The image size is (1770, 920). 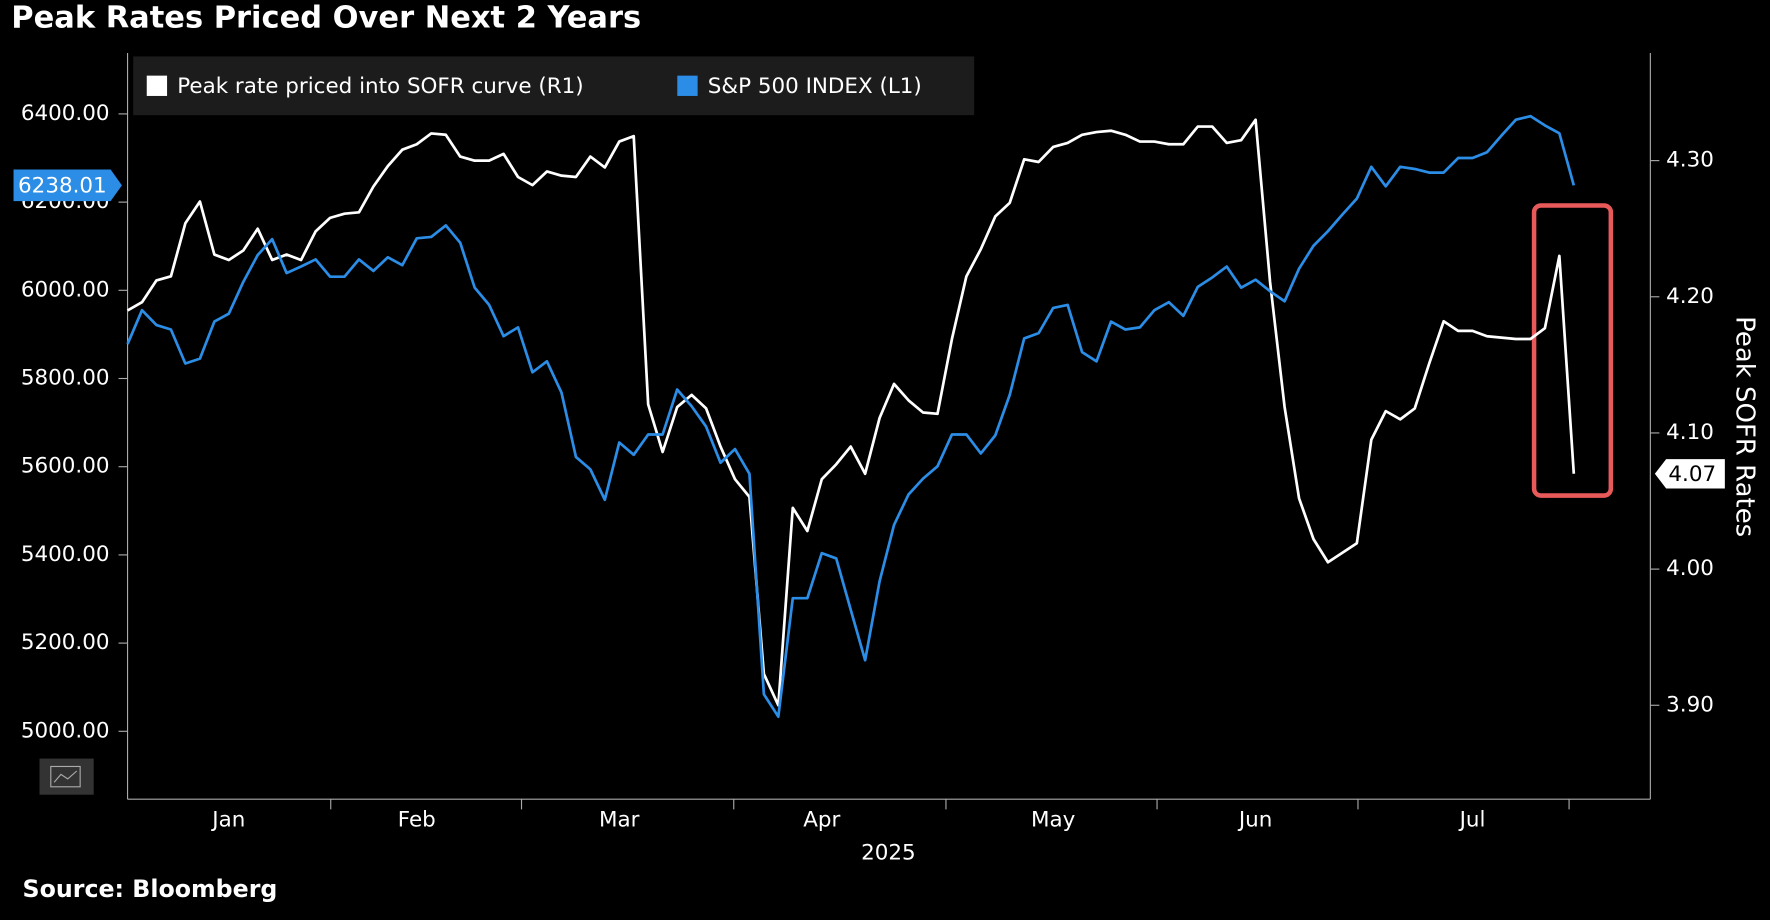 I want to click on legend-label: S&P 500 INDEX (L1), so click(x=815, y=86).